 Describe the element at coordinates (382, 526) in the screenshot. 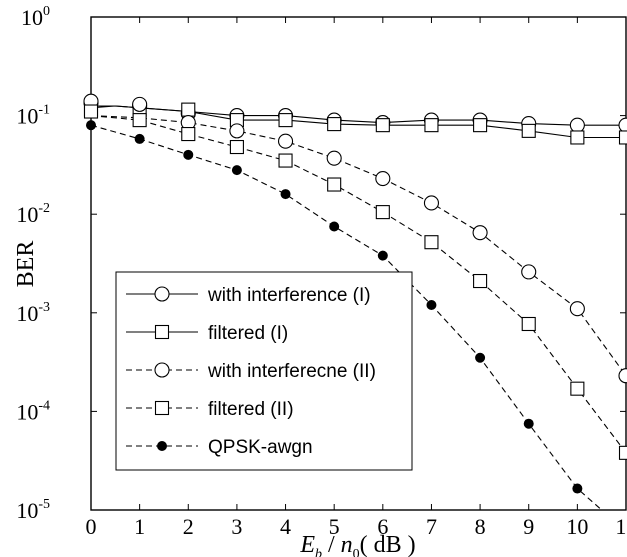

I see `x-tick-label: 6` at that location.